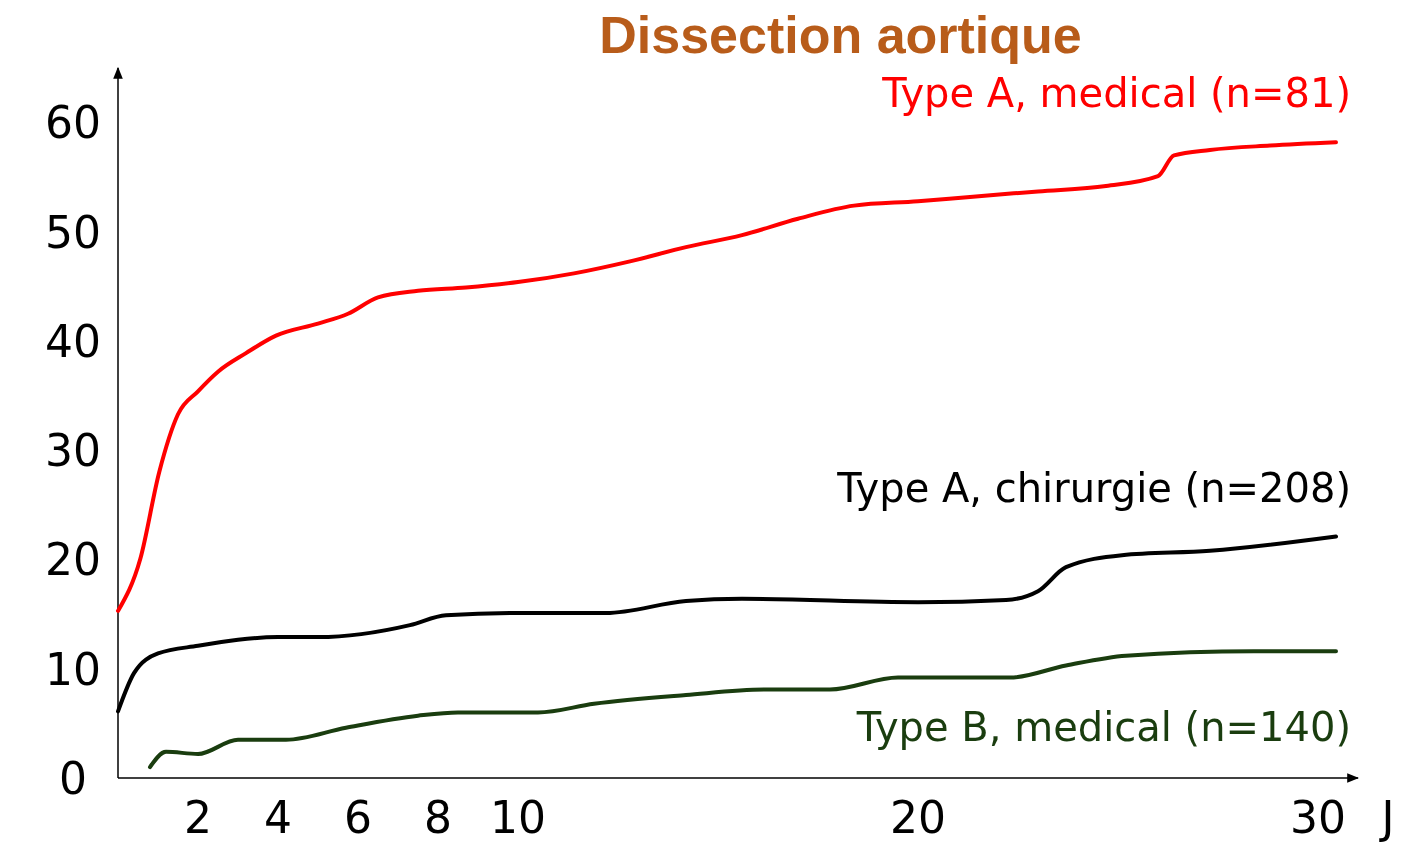 Image resolution: width=1421 pixels, height=859 pixels. Describe the element at coordinates (73, 341) in the screenshot. I see `y-tick-label: 40` at that location.